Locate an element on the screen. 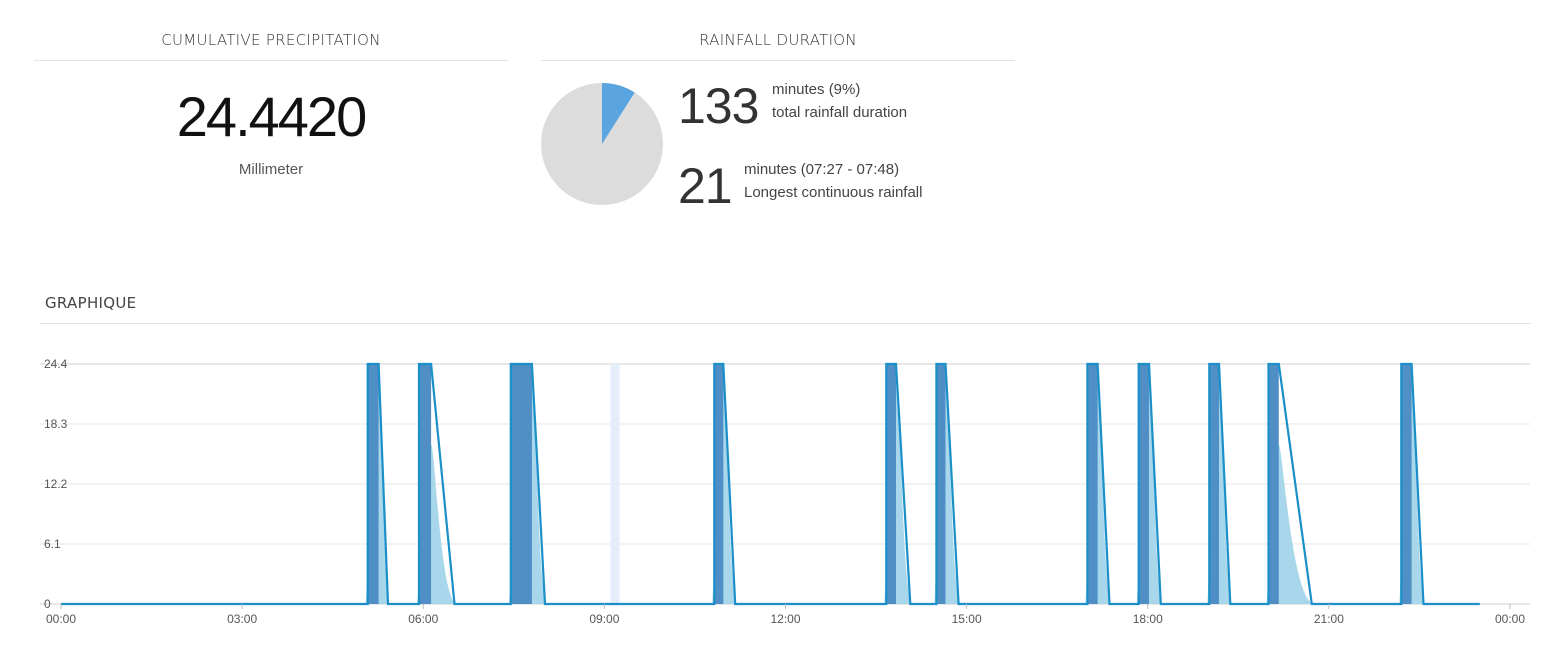 Image resolution: width=1561 pixels, height=646 pixels. longest-rainfall-label: Longest continuous rainfall is located at coordinates (833, 192).